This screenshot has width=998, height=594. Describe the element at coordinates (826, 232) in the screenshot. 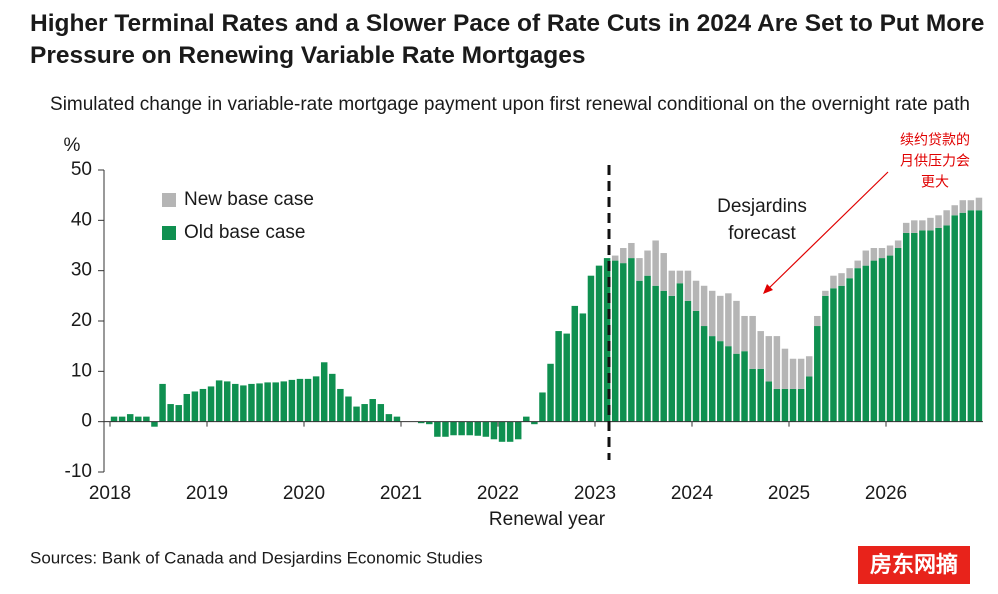

I see `note-arrow` at that location.